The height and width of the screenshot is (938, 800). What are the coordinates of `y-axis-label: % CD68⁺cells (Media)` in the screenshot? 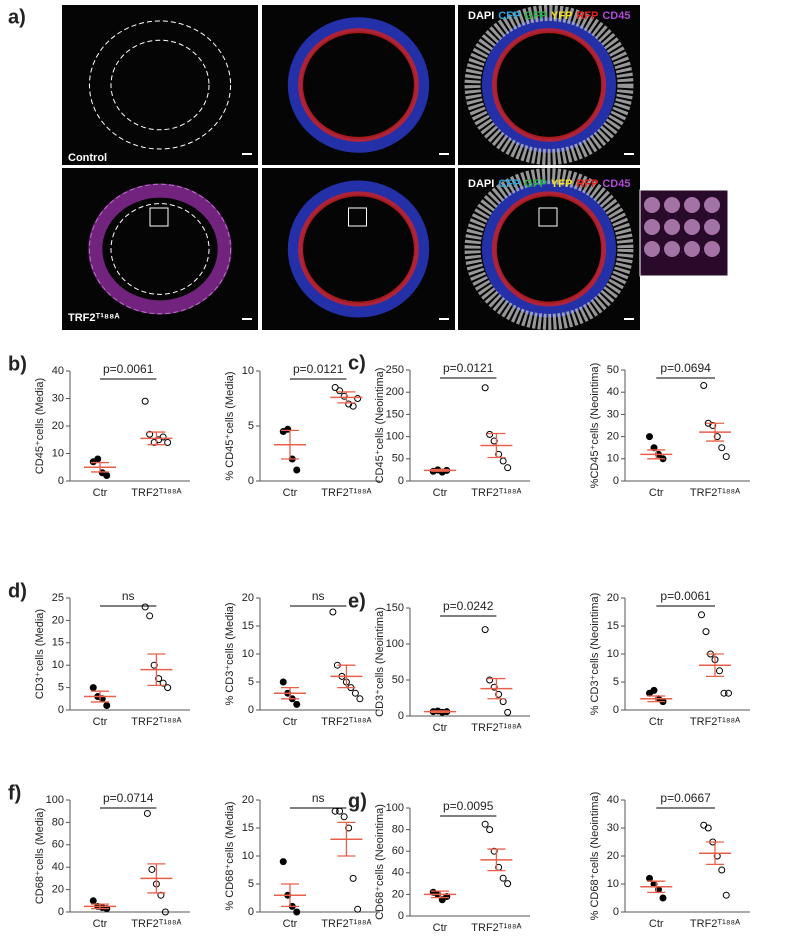 It's located at (230, 855).